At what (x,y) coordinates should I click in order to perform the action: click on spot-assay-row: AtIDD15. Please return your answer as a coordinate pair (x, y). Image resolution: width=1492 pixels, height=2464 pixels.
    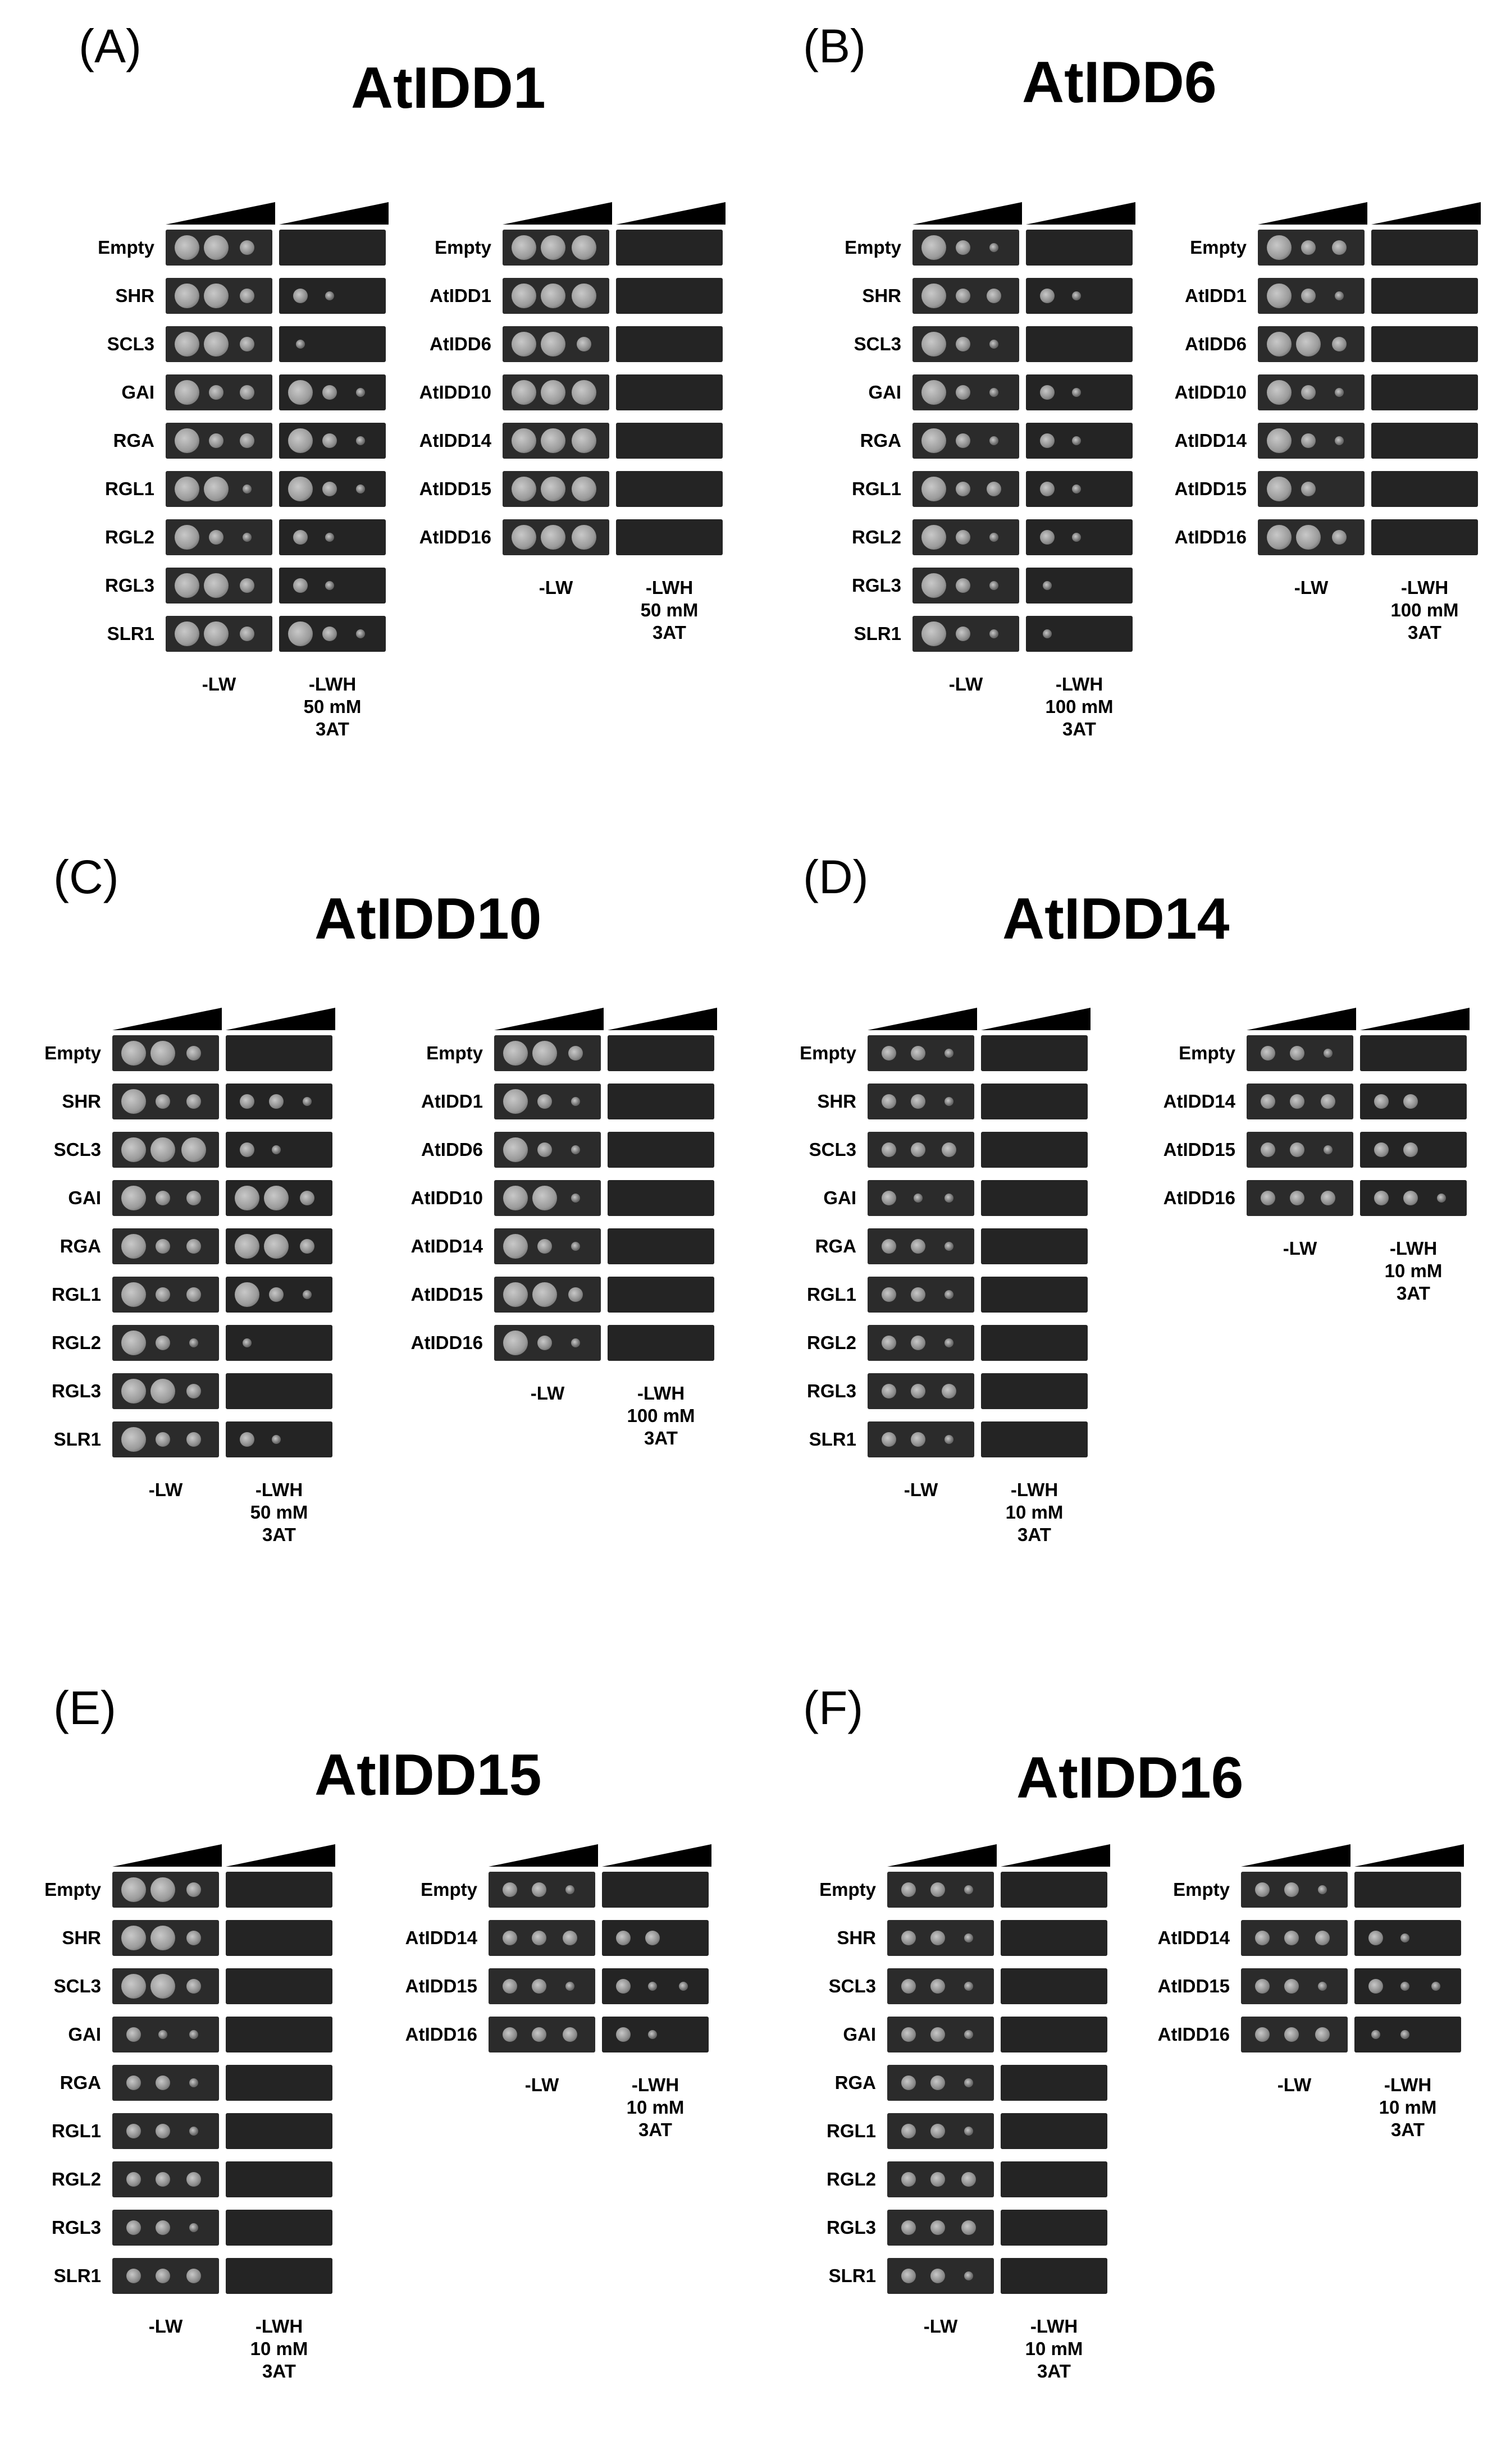
    Looking at the image, I should click on (1297, 1986).